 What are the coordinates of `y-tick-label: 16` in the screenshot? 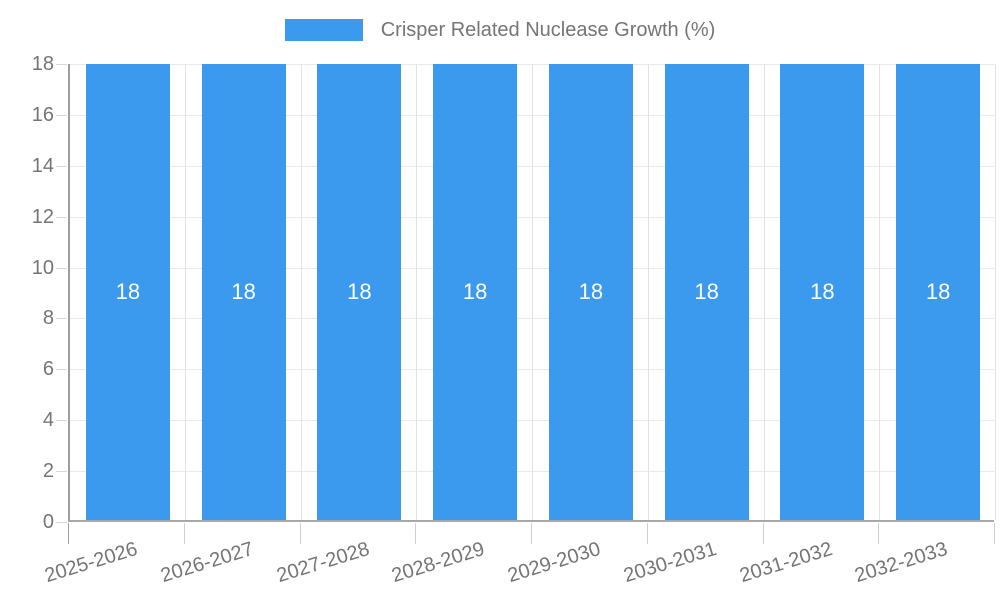 It's located at (42, 114).